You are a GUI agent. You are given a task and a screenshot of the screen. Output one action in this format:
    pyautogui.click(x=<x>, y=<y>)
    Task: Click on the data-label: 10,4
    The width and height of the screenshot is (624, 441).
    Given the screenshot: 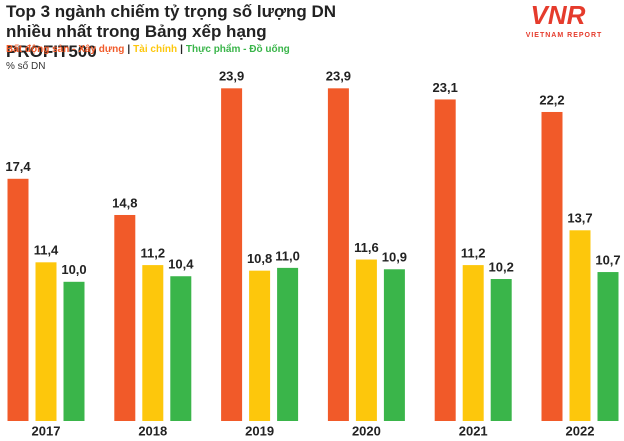 What is the action you would take?
    pyautogui.click(x=181, y=264)
    